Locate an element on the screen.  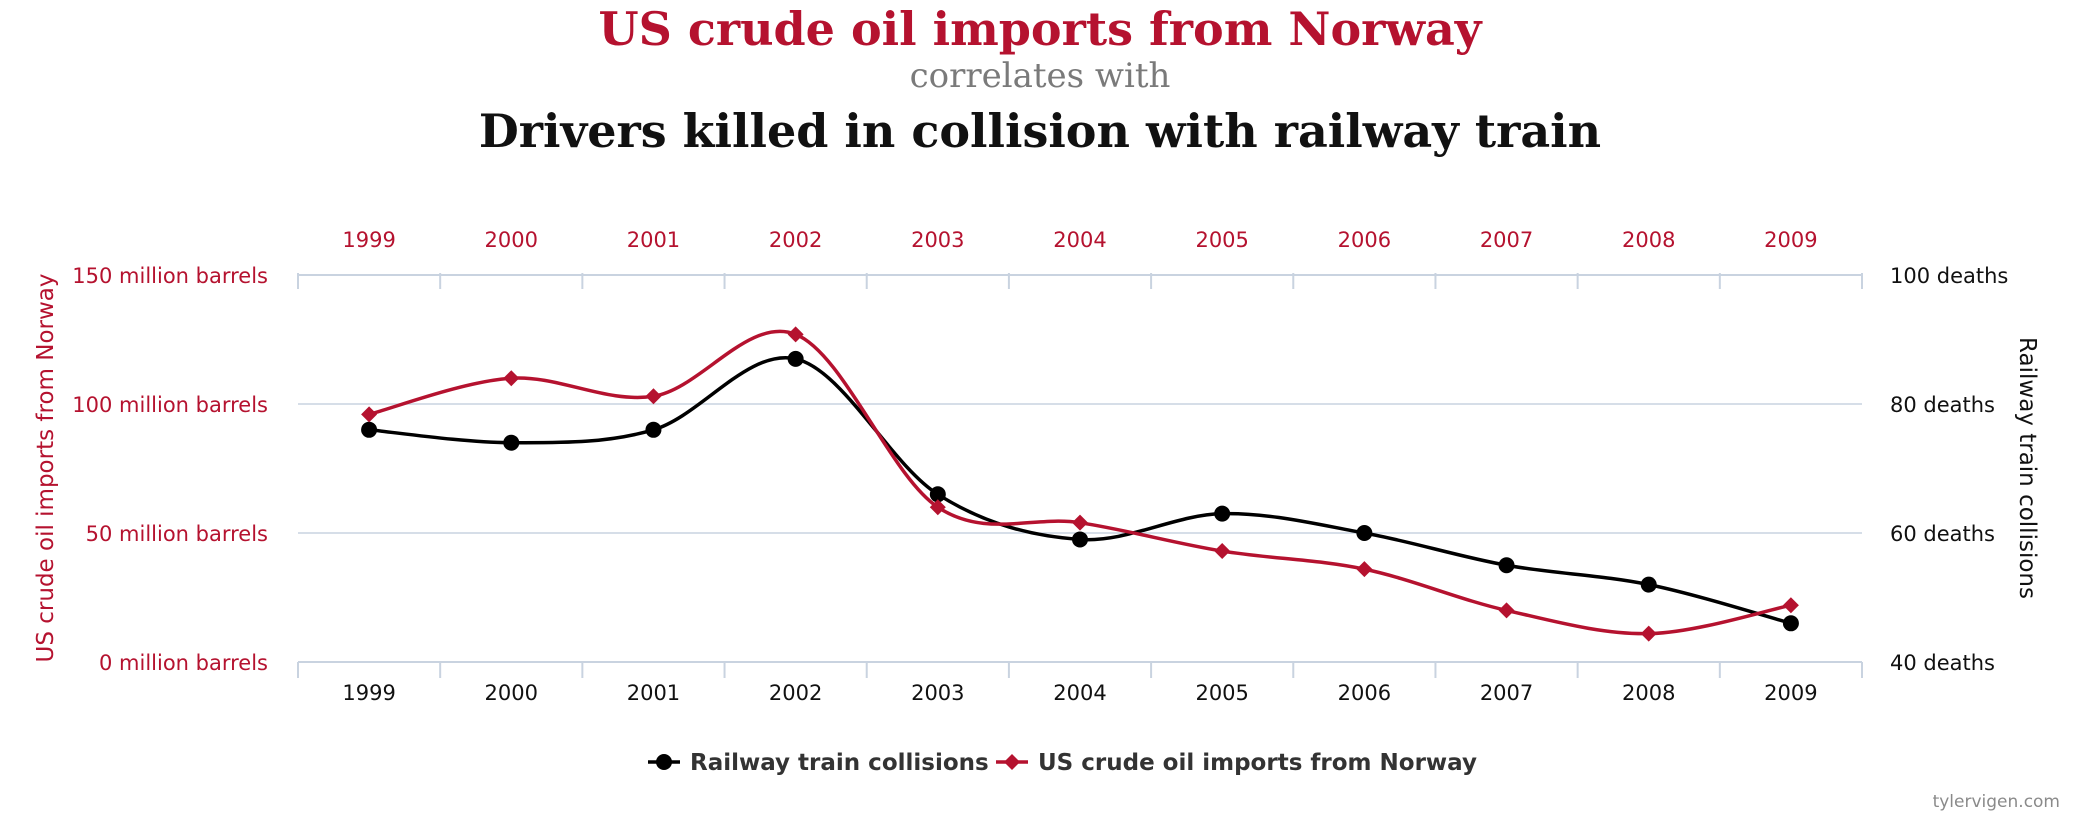
source-credit: tylervigen.com is located at coordinates (1996, 802).